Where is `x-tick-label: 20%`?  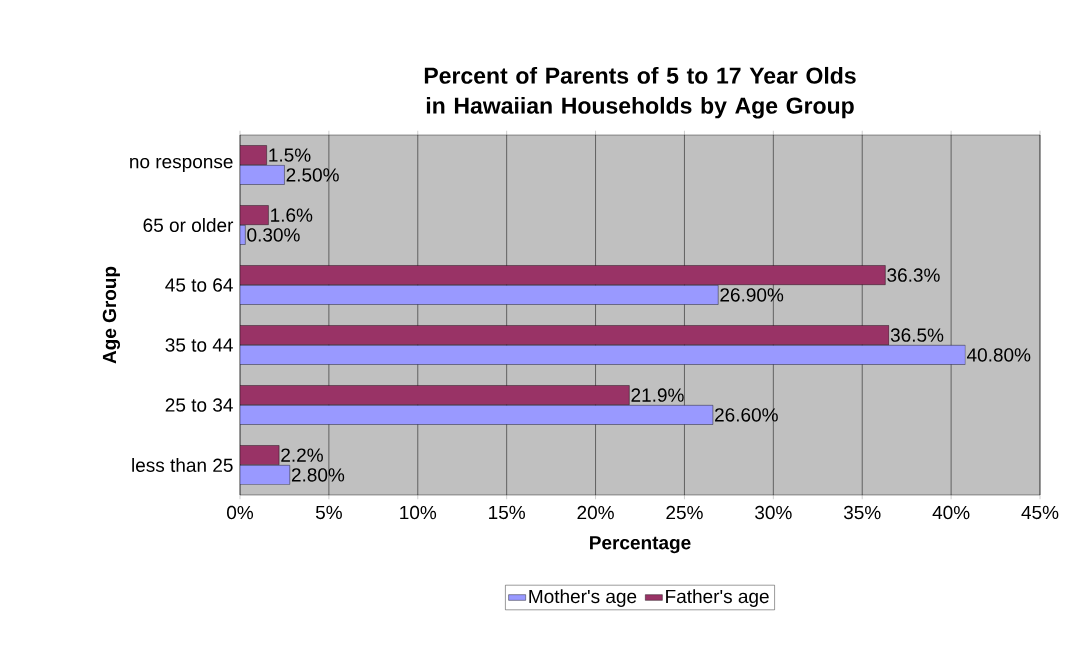 x-tick-label: 20% is located at coordinates (595, 512).